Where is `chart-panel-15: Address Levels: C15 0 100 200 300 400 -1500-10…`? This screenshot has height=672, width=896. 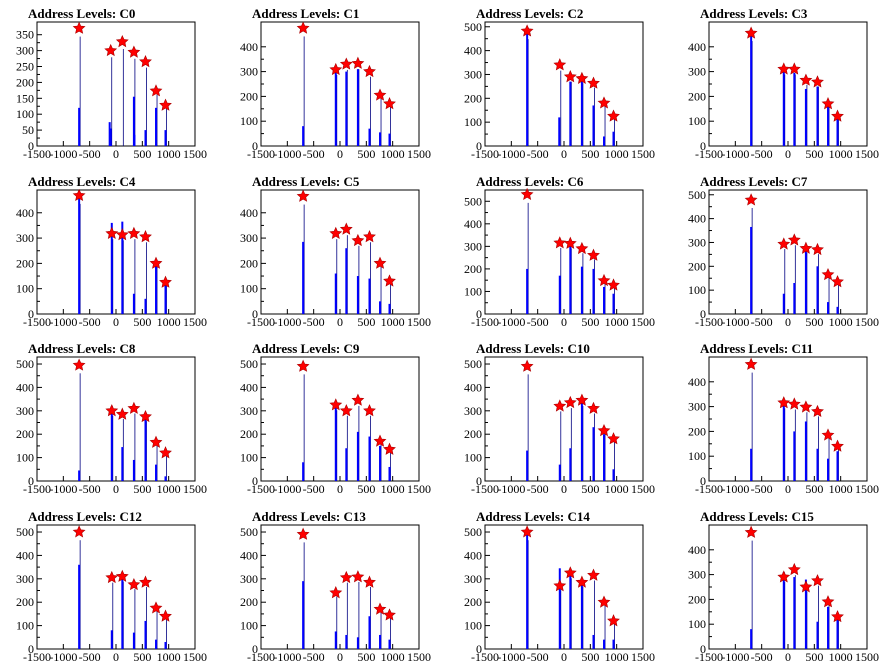 chart-panel-15: Address Levels: C15 0 100 200 300 400 -1500-10… is located at coordinates (783, 586).